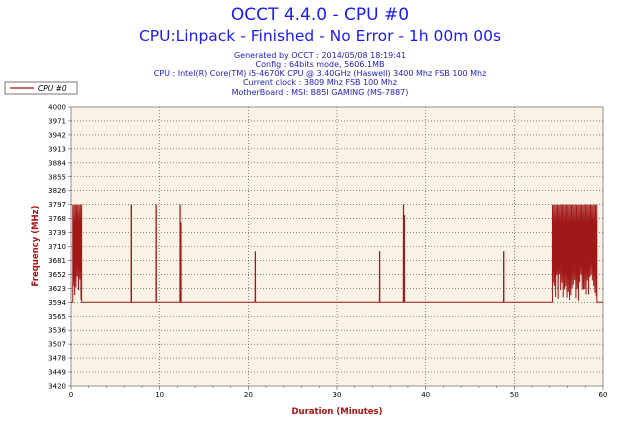 The width and height of the screenshot is (640, 427). Describe the element at coordinates (57, 359) in the screenshot. I see `y-tick-label: 3478` at that location.